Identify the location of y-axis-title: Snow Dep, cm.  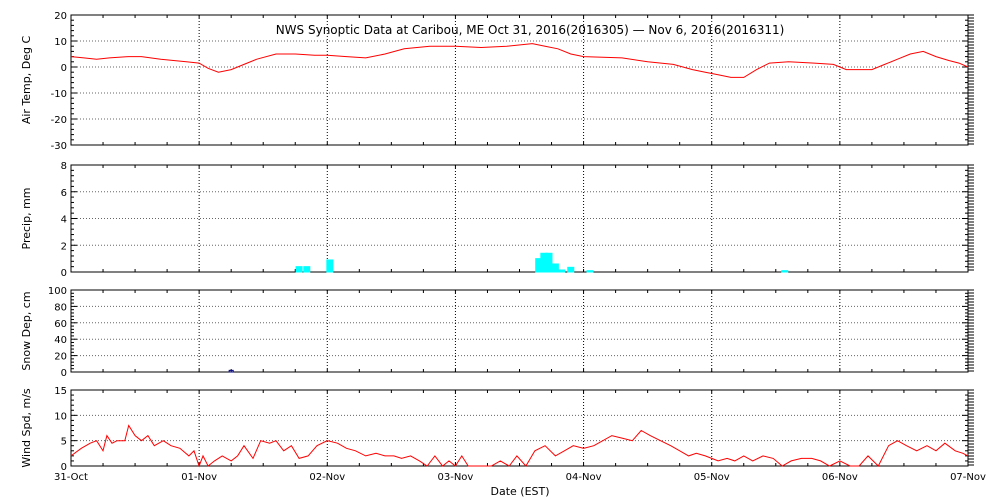
(26, 330).